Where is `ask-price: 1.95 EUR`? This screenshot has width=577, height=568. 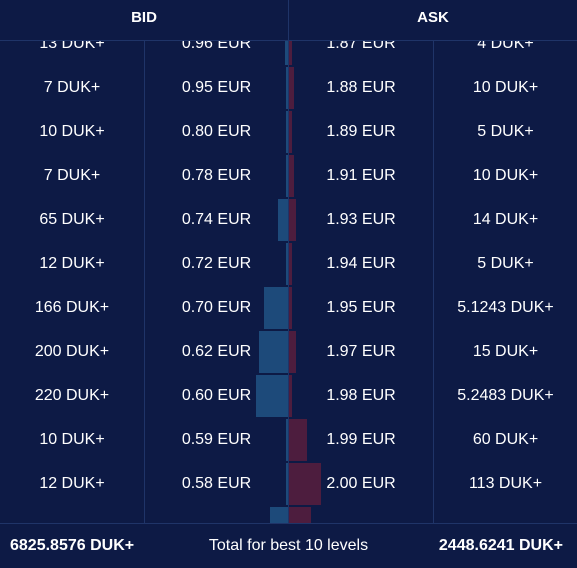
ask-price: 1.95 EUR is located at coordinates (361, 307).